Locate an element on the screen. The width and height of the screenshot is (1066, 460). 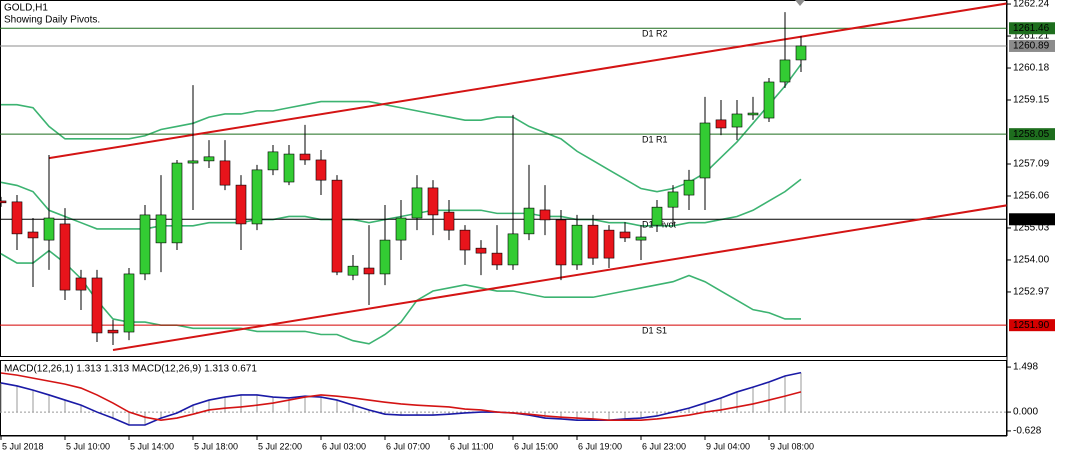
macd-plot is located at coordinates (503, 398).